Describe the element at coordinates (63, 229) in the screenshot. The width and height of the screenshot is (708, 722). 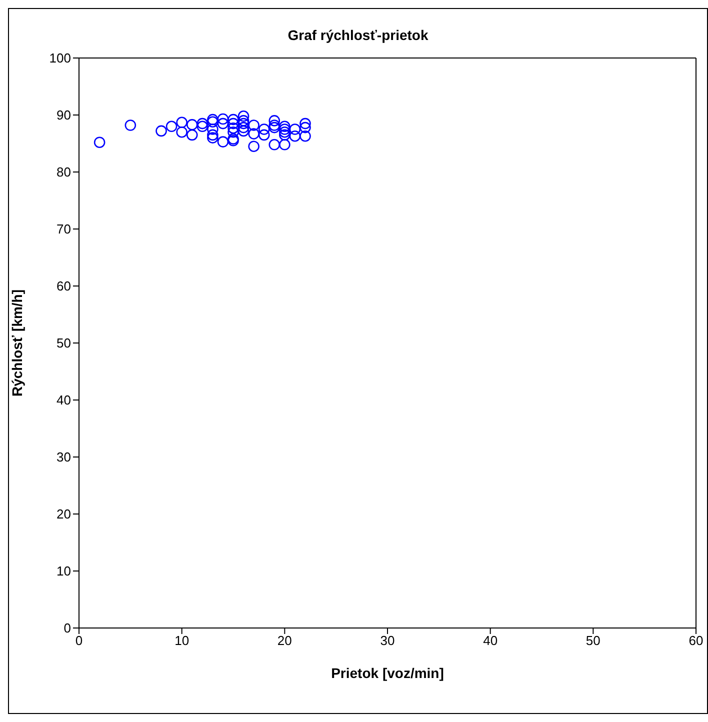
I see `y-tick-label: 70` at that location.